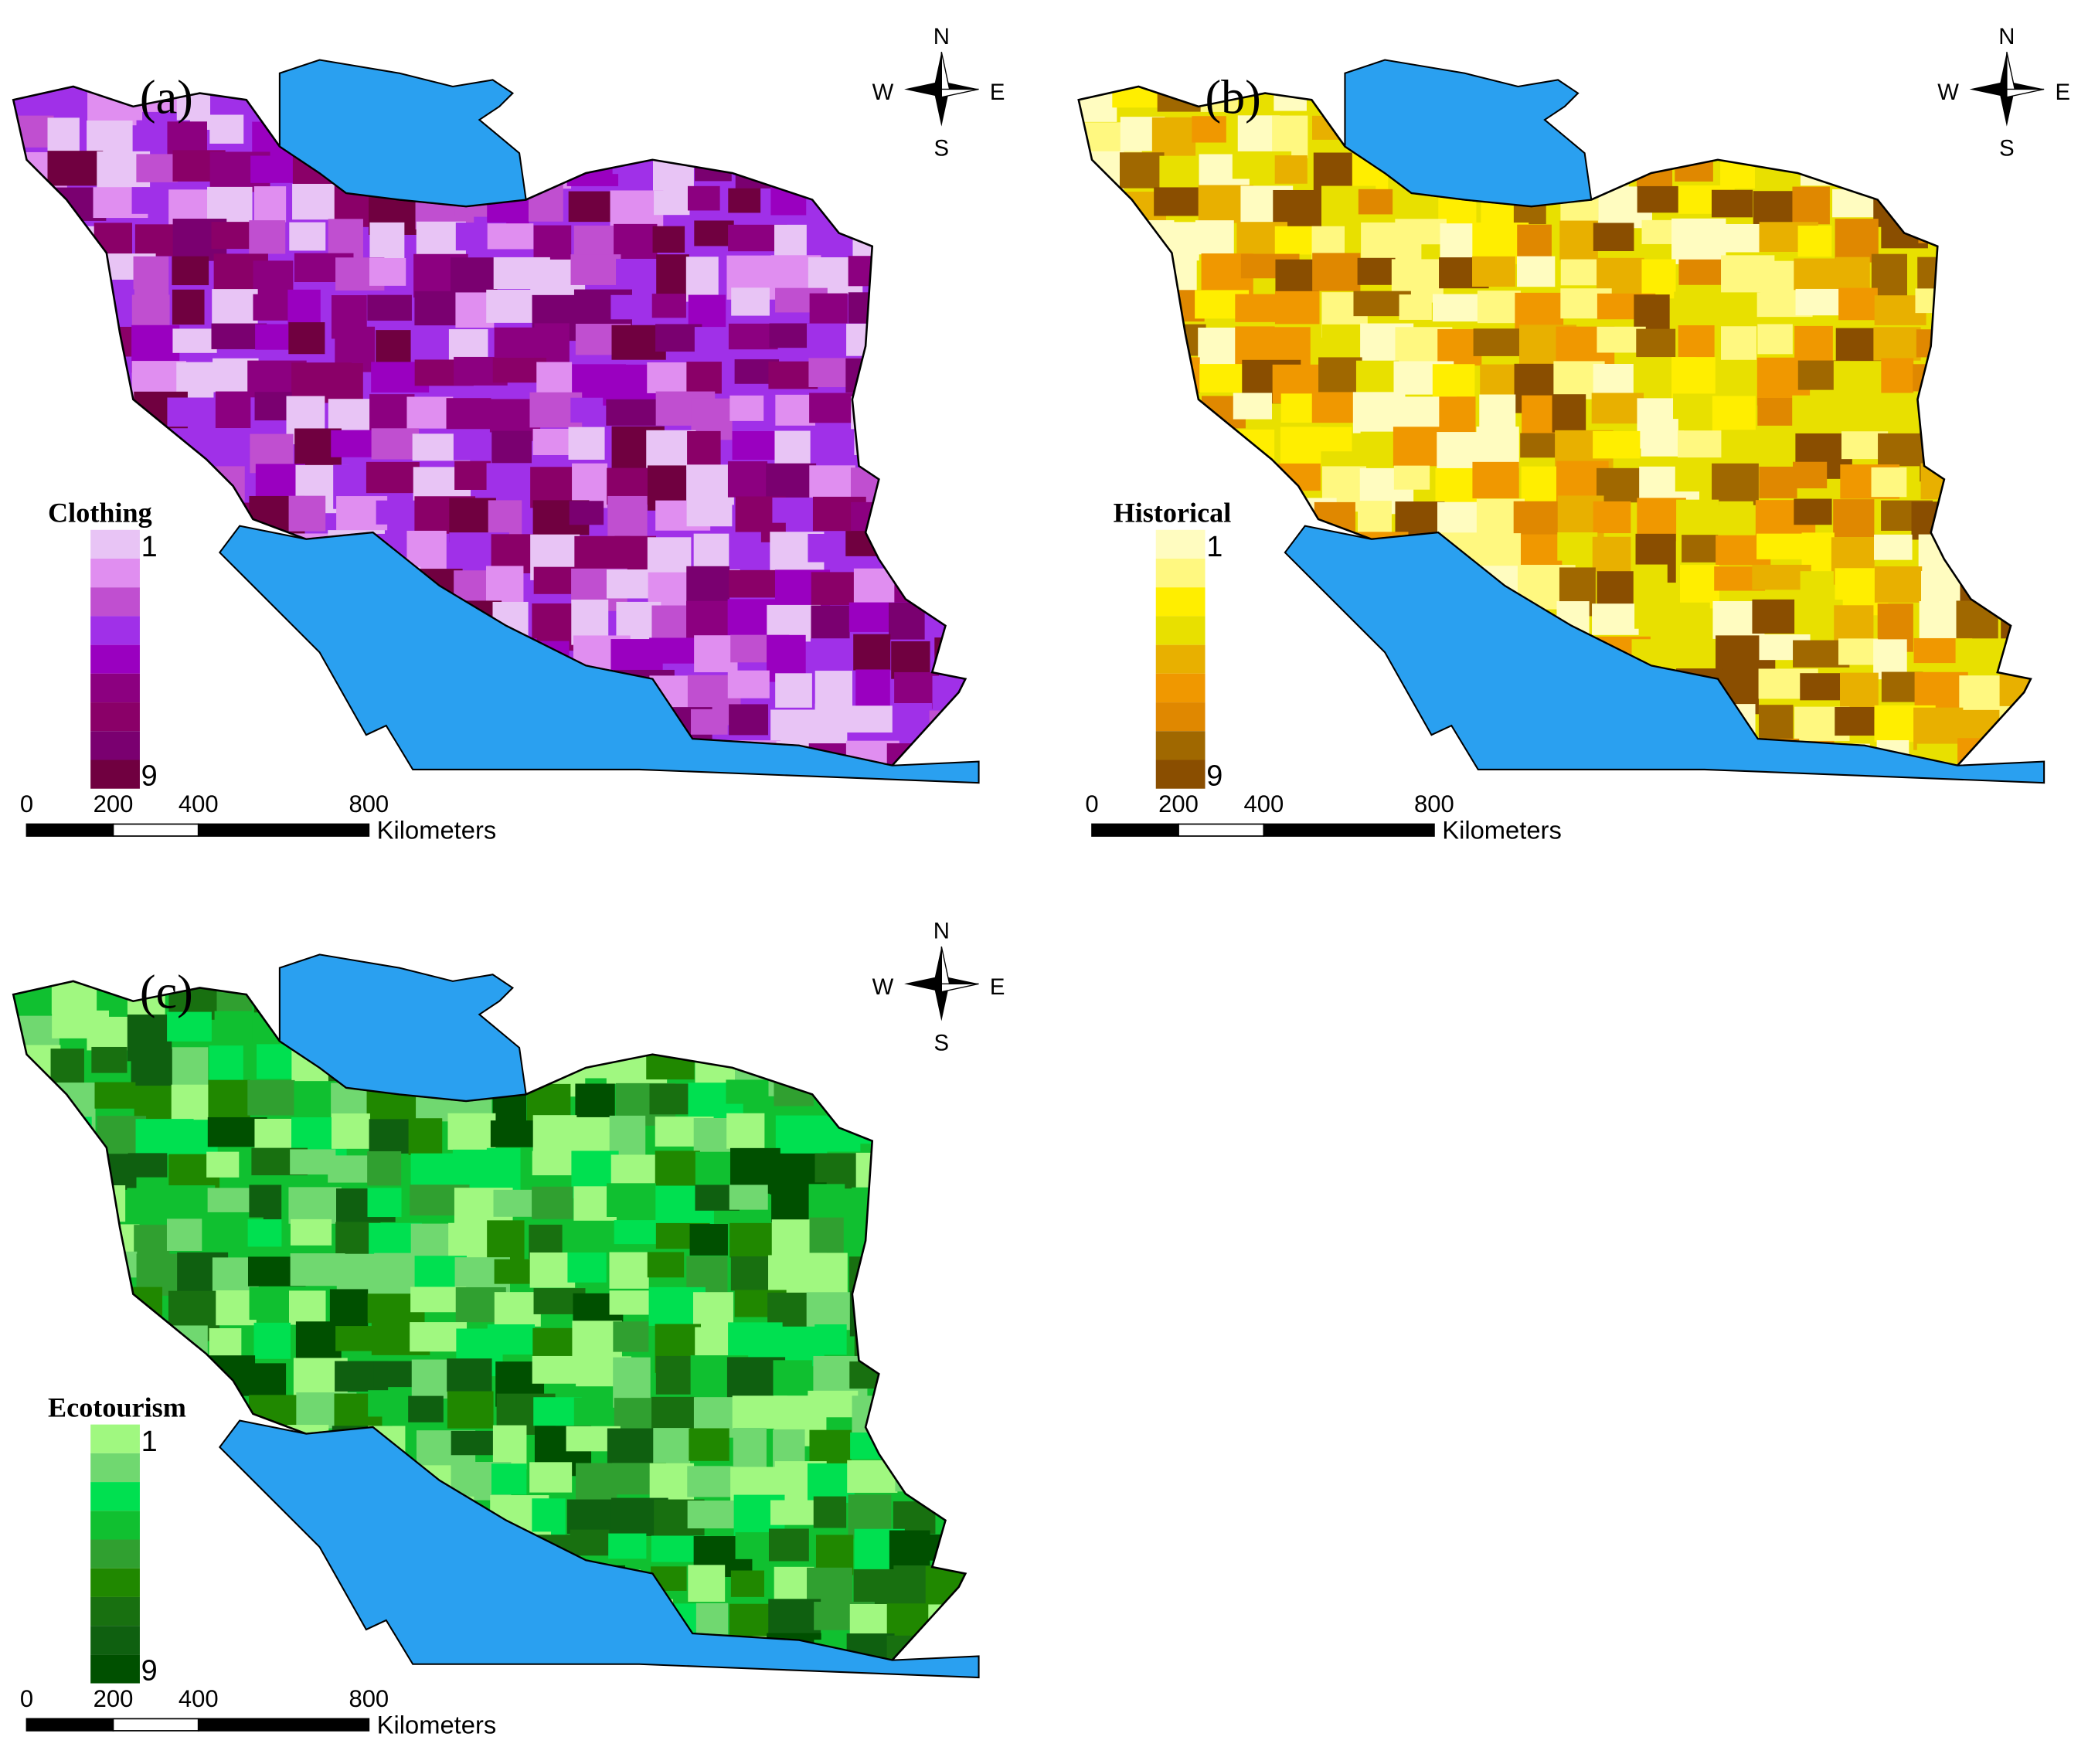  What do you see at coordinates (883, 92) in the screenshot?
I see `compass-w: W` at bounding box center [883, 92].